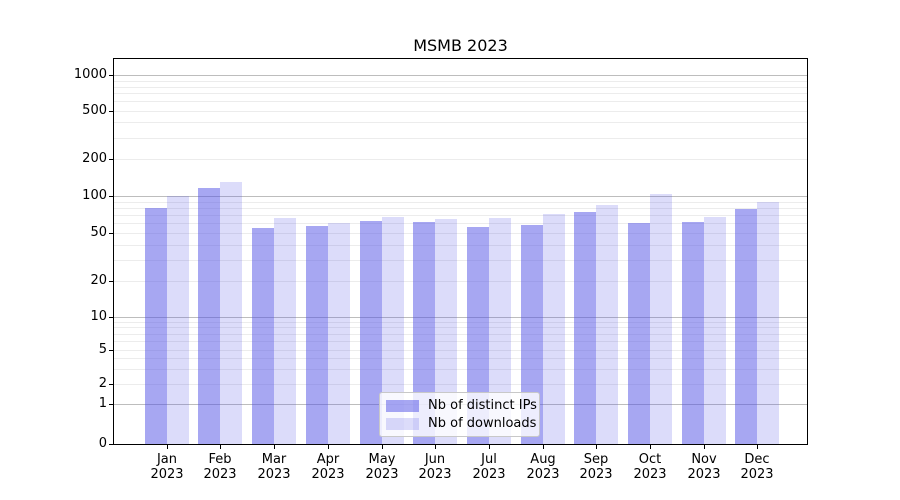 Image resolution: width=900 pixels, height=500 pixels. What do you see at coordinates (94, 195) in the screenshot?
I see `y-tick-label: 100` at bounding box center [94, 195].